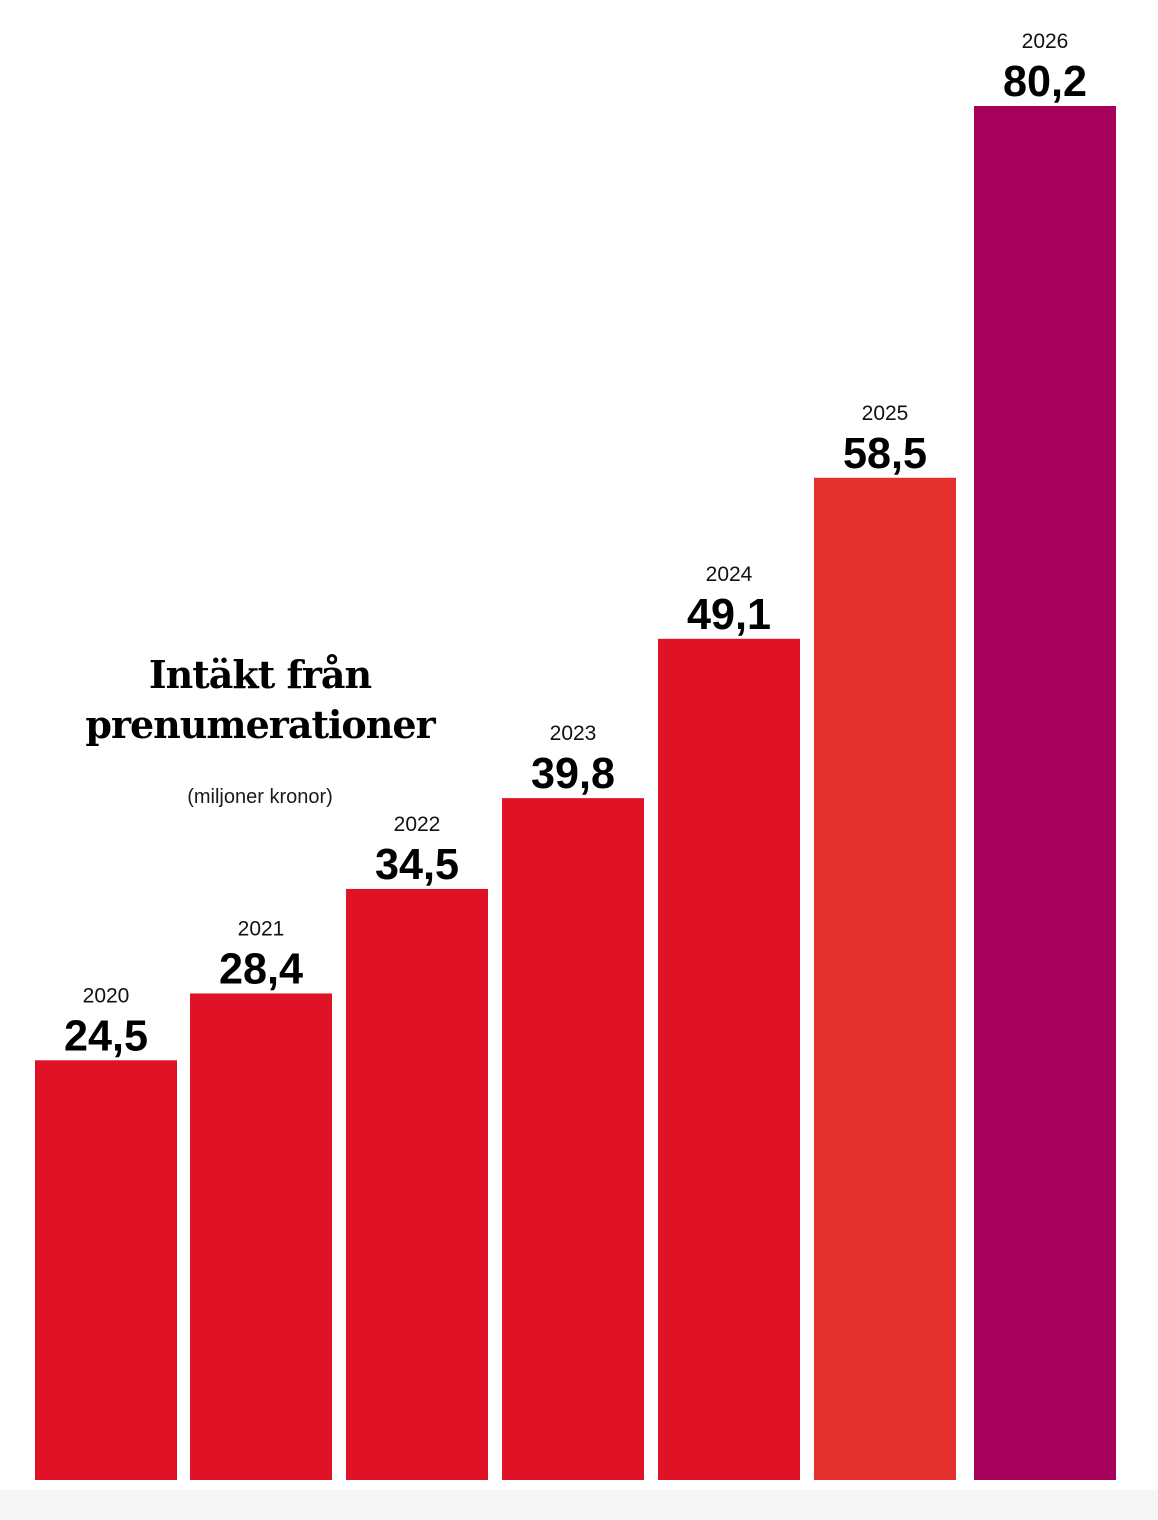 This screenshot has width=1158, height=1520. Describe the element at coordinates (573, 1139) in the screenshot. I see `bar-2023` at that location.